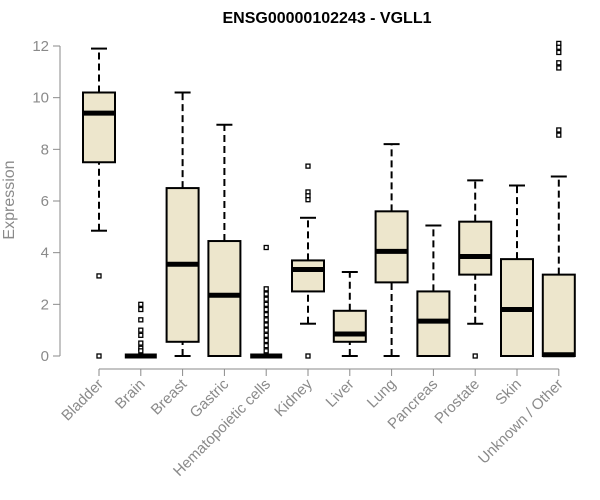 Image resolution: width=600 pixels, height=500 pixels. Describe the element at coordinates (340, 393) in the screenshot. I see `x-tick-label: Liver` at that location.